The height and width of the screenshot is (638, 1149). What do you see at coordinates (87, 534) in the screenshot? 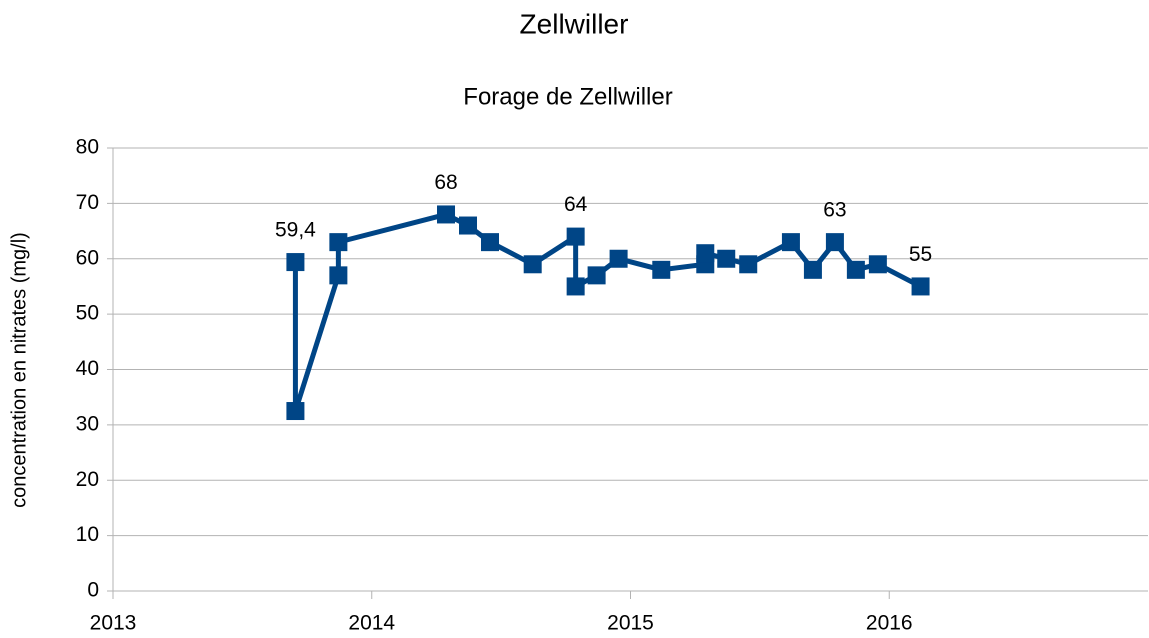
I see `y-tick-label: 10` at bounding box center [87, 534].